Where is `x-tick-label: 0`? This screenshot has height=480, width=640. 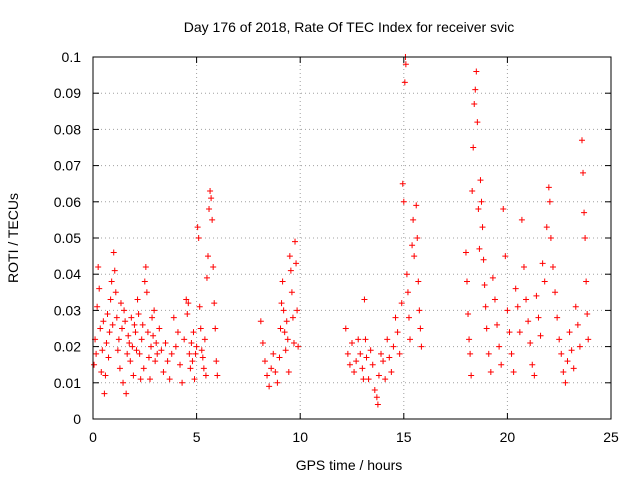 x-tick-label: 0 is located at coordinates (93, 437).